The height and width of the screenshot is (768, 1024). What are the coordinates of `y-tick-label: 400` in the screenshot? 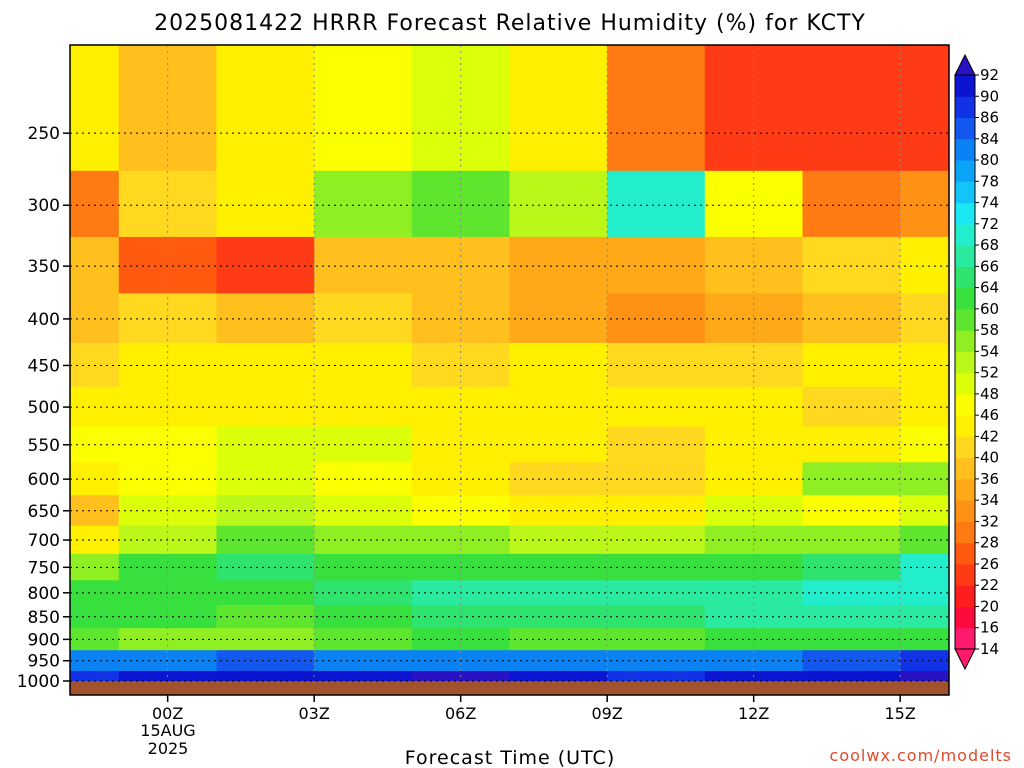 It's located at (44, 320).